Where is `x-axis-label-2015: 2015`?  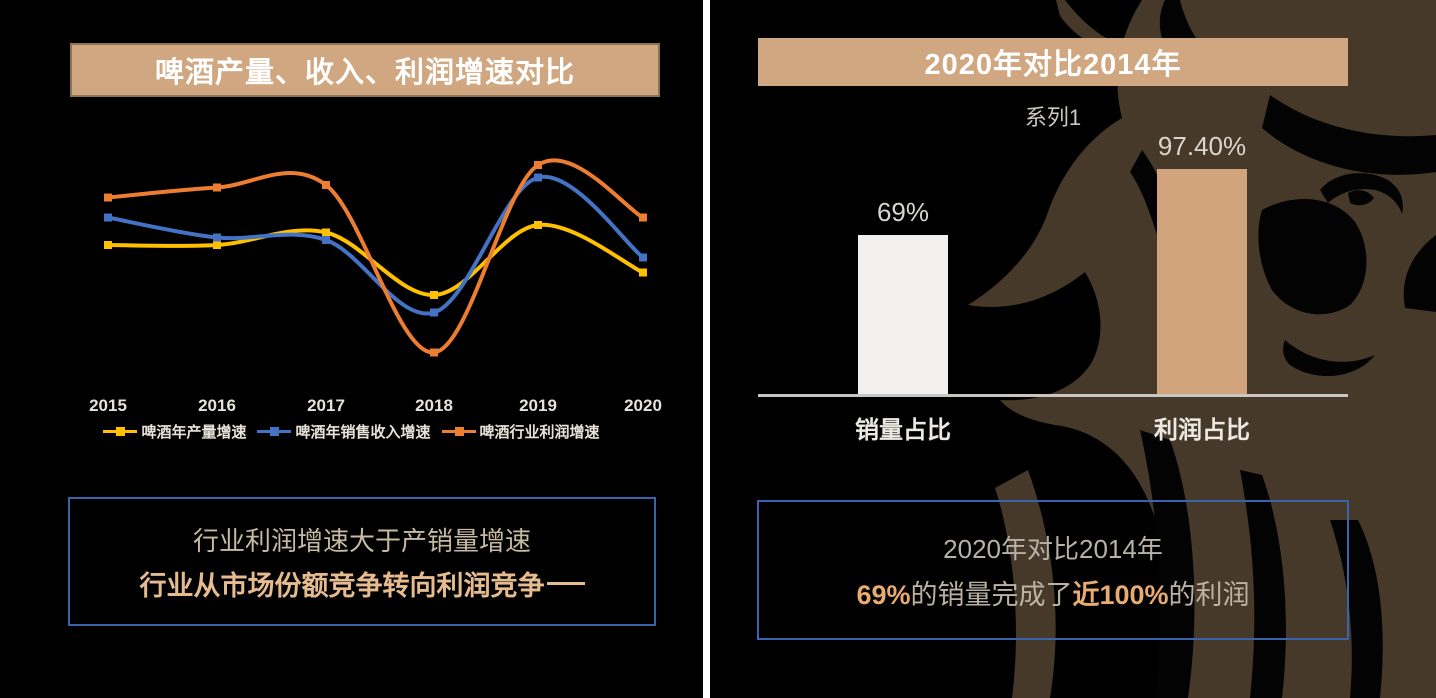
x-axis-label-2015: 2015 is located at coordinates (108, 405).